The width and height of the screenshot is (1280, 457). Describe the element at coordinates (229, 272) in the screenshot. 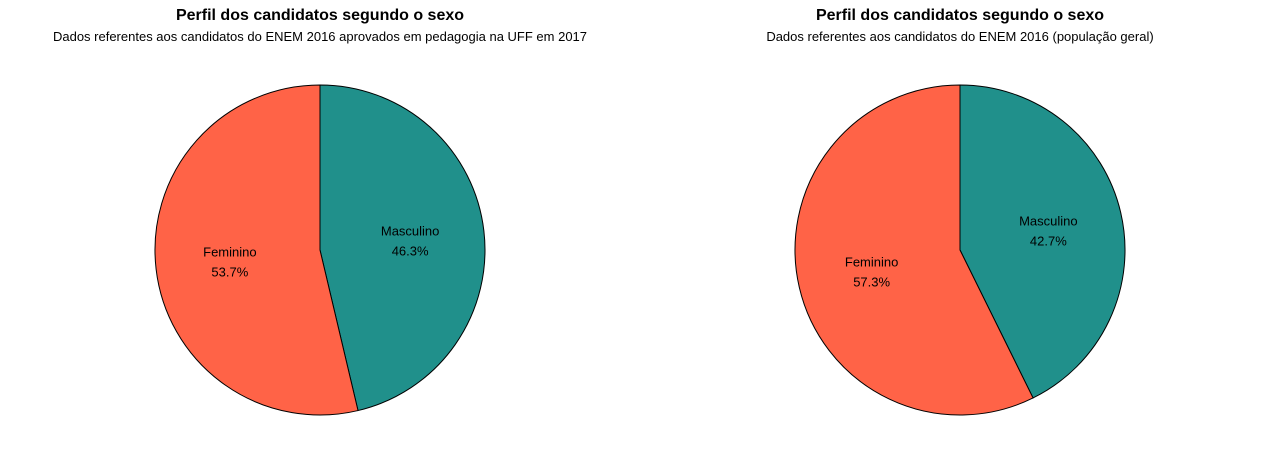

I see `slice-percent: 53.7%` at that location.